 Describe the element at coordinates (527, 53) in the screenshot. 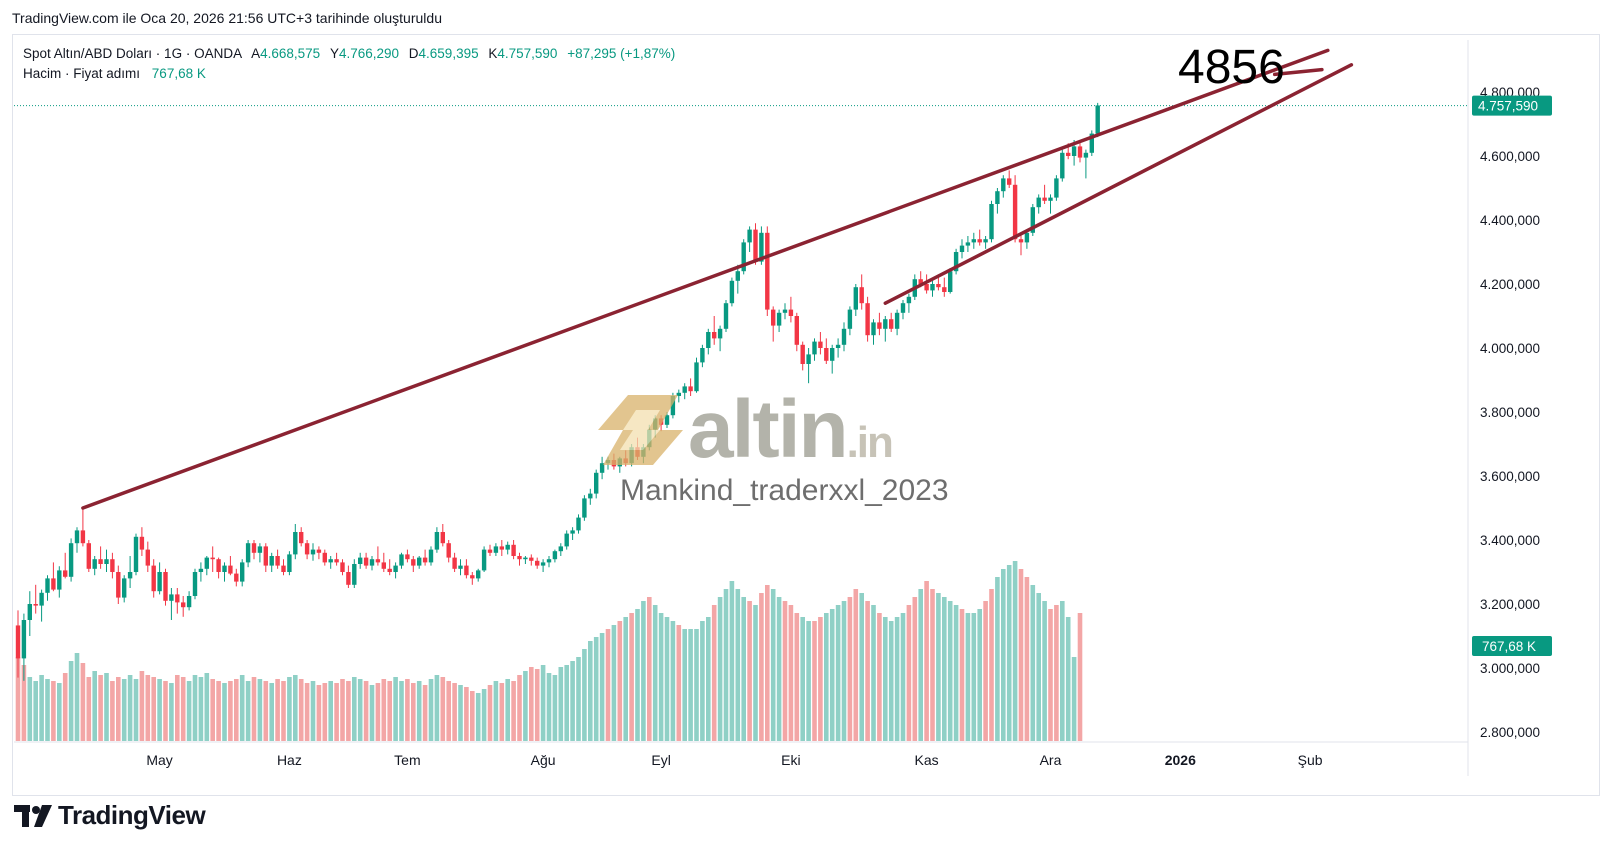

I see `close-value: 4.757,590` at that location.